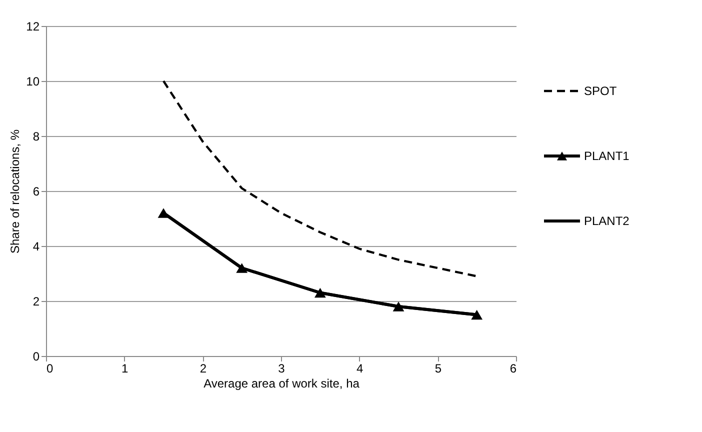  I want to click on x-tick-label: 1, so click(124, 369).